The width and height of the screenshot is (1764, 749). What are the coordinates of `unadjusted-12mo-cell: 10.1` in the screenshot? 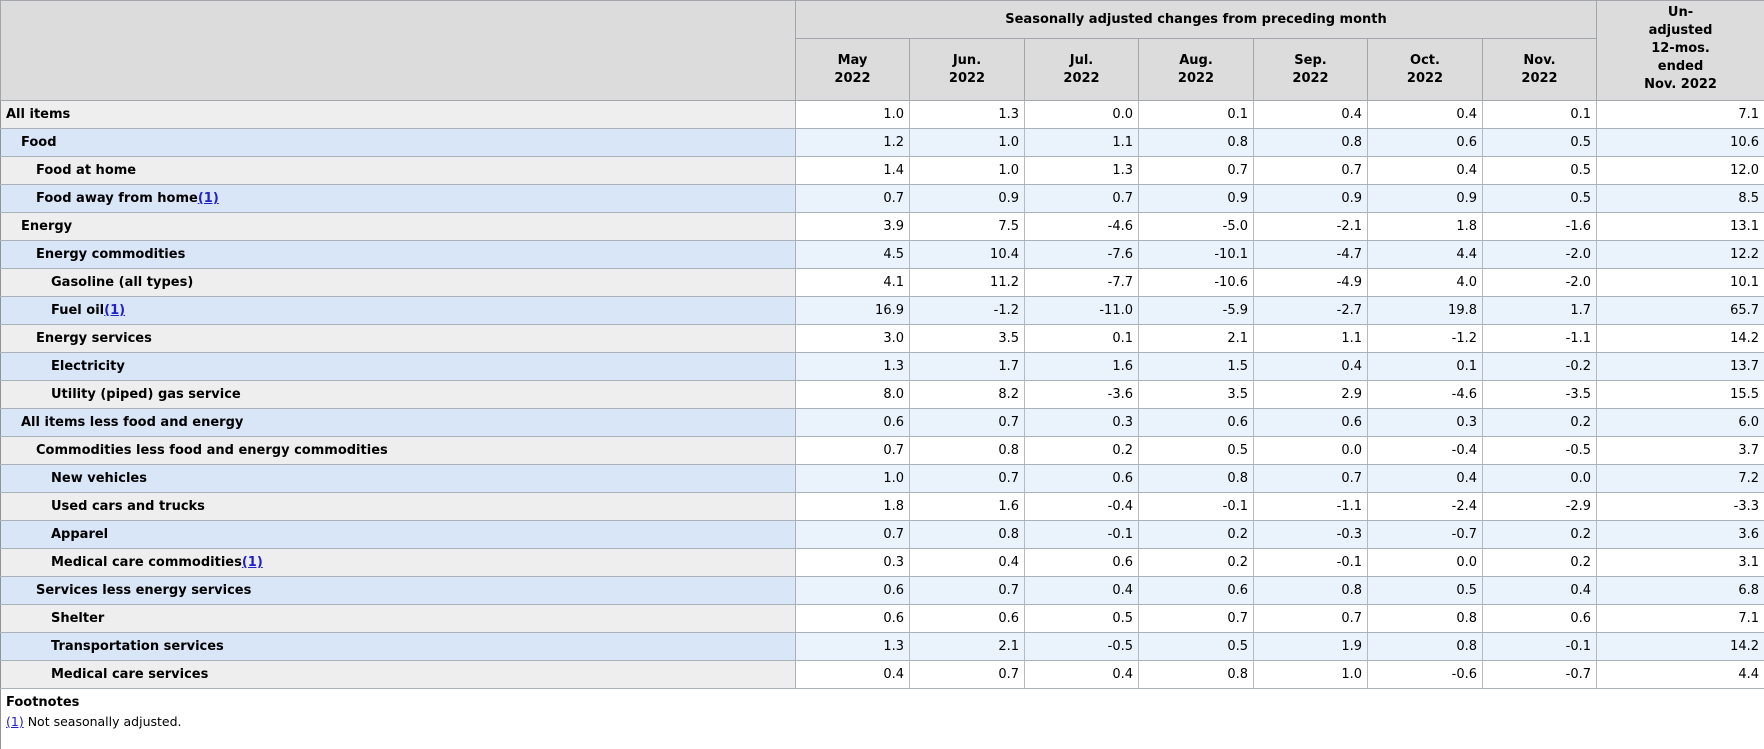 It's located at (1680, 282).